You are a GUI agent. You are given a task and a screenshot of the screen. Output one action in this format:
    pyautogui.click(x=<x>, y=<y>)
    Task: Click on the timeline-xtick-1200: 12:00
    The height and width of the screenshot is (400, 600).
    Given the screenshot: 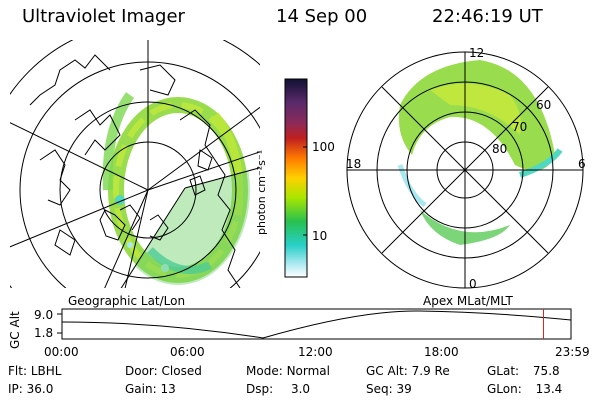 What is the action you would take?
    pyautogui.click(x=315, y=352)
    